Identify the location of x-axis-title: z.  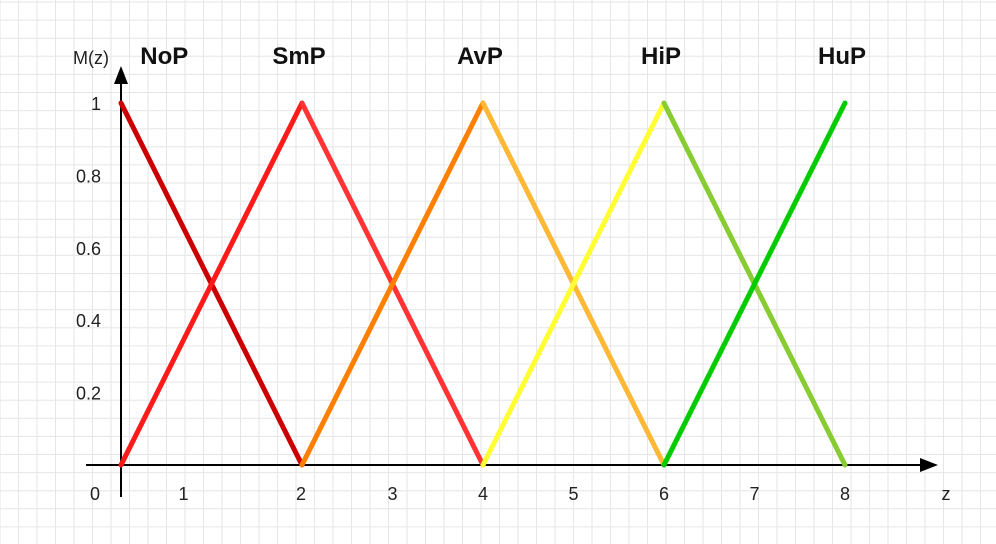
(946, 494).